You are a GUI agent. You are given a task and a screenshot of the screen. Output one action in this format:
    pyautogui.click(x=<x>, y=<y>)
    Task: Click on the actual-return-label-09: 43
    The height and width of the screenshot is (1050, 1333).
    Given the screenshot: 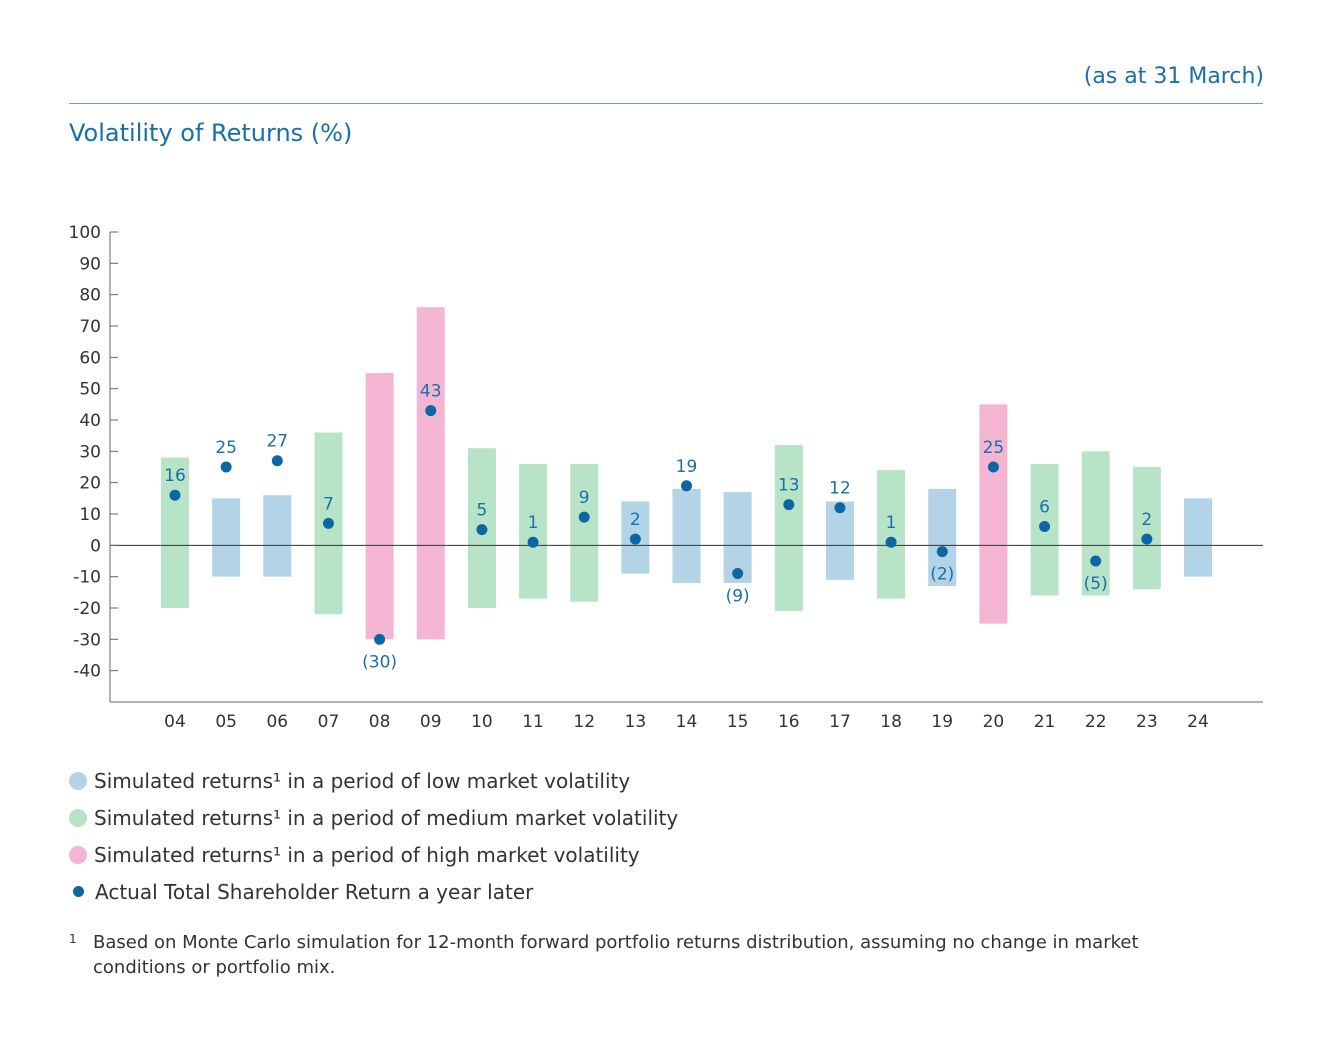 What is the action you would take?
    pyautogui.click(x=431, y=392)
    